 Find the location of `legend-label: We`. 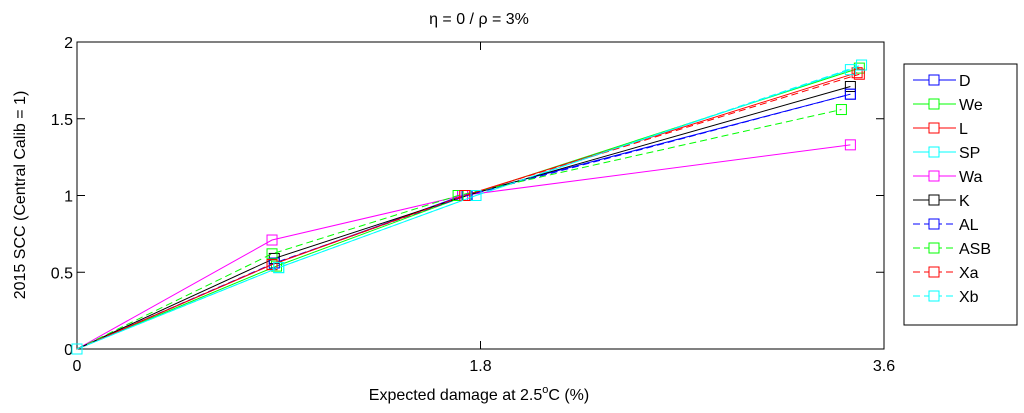

legend-label: We is located at coordinates (971, 105).